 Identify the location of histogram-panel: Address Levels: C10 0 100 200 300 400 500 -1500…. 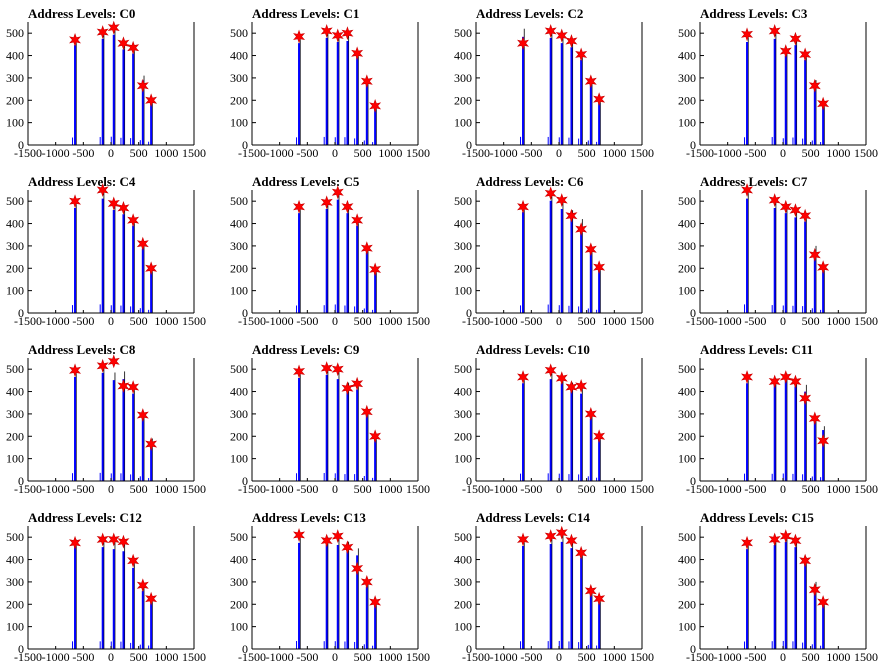
(554, 419).